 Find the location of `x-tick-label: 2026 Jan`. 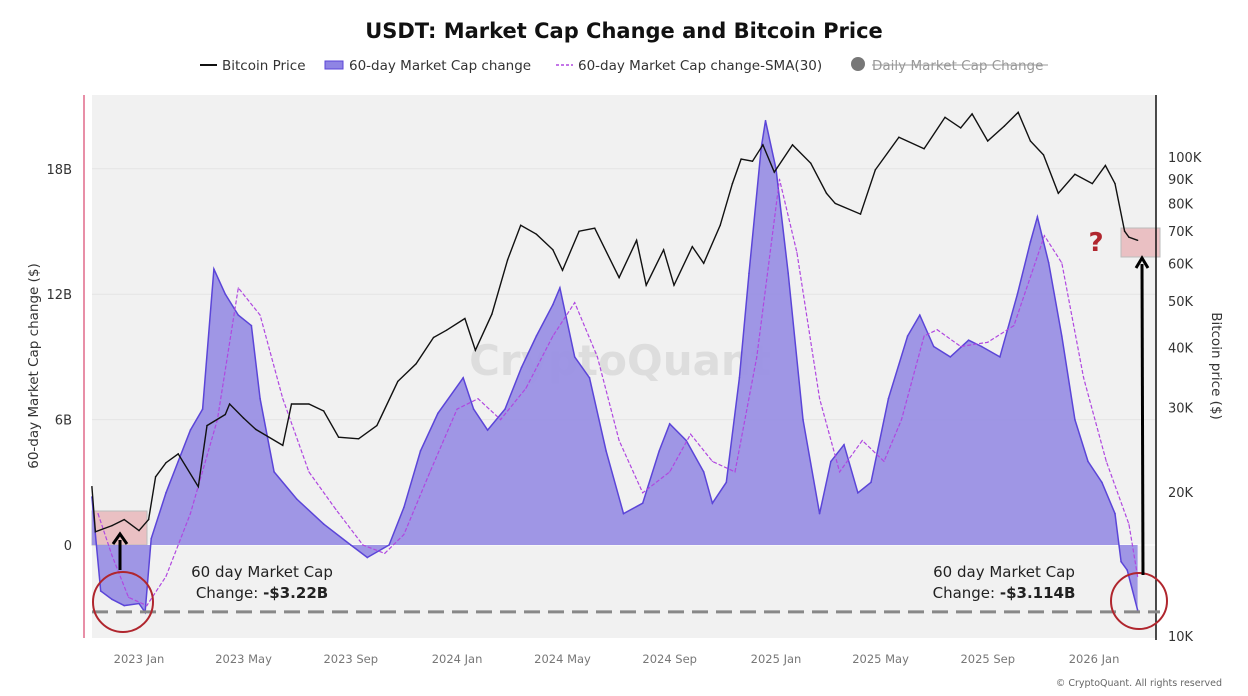

x-tick-label: 2026 Jan is located at coordinates (1094, 659).